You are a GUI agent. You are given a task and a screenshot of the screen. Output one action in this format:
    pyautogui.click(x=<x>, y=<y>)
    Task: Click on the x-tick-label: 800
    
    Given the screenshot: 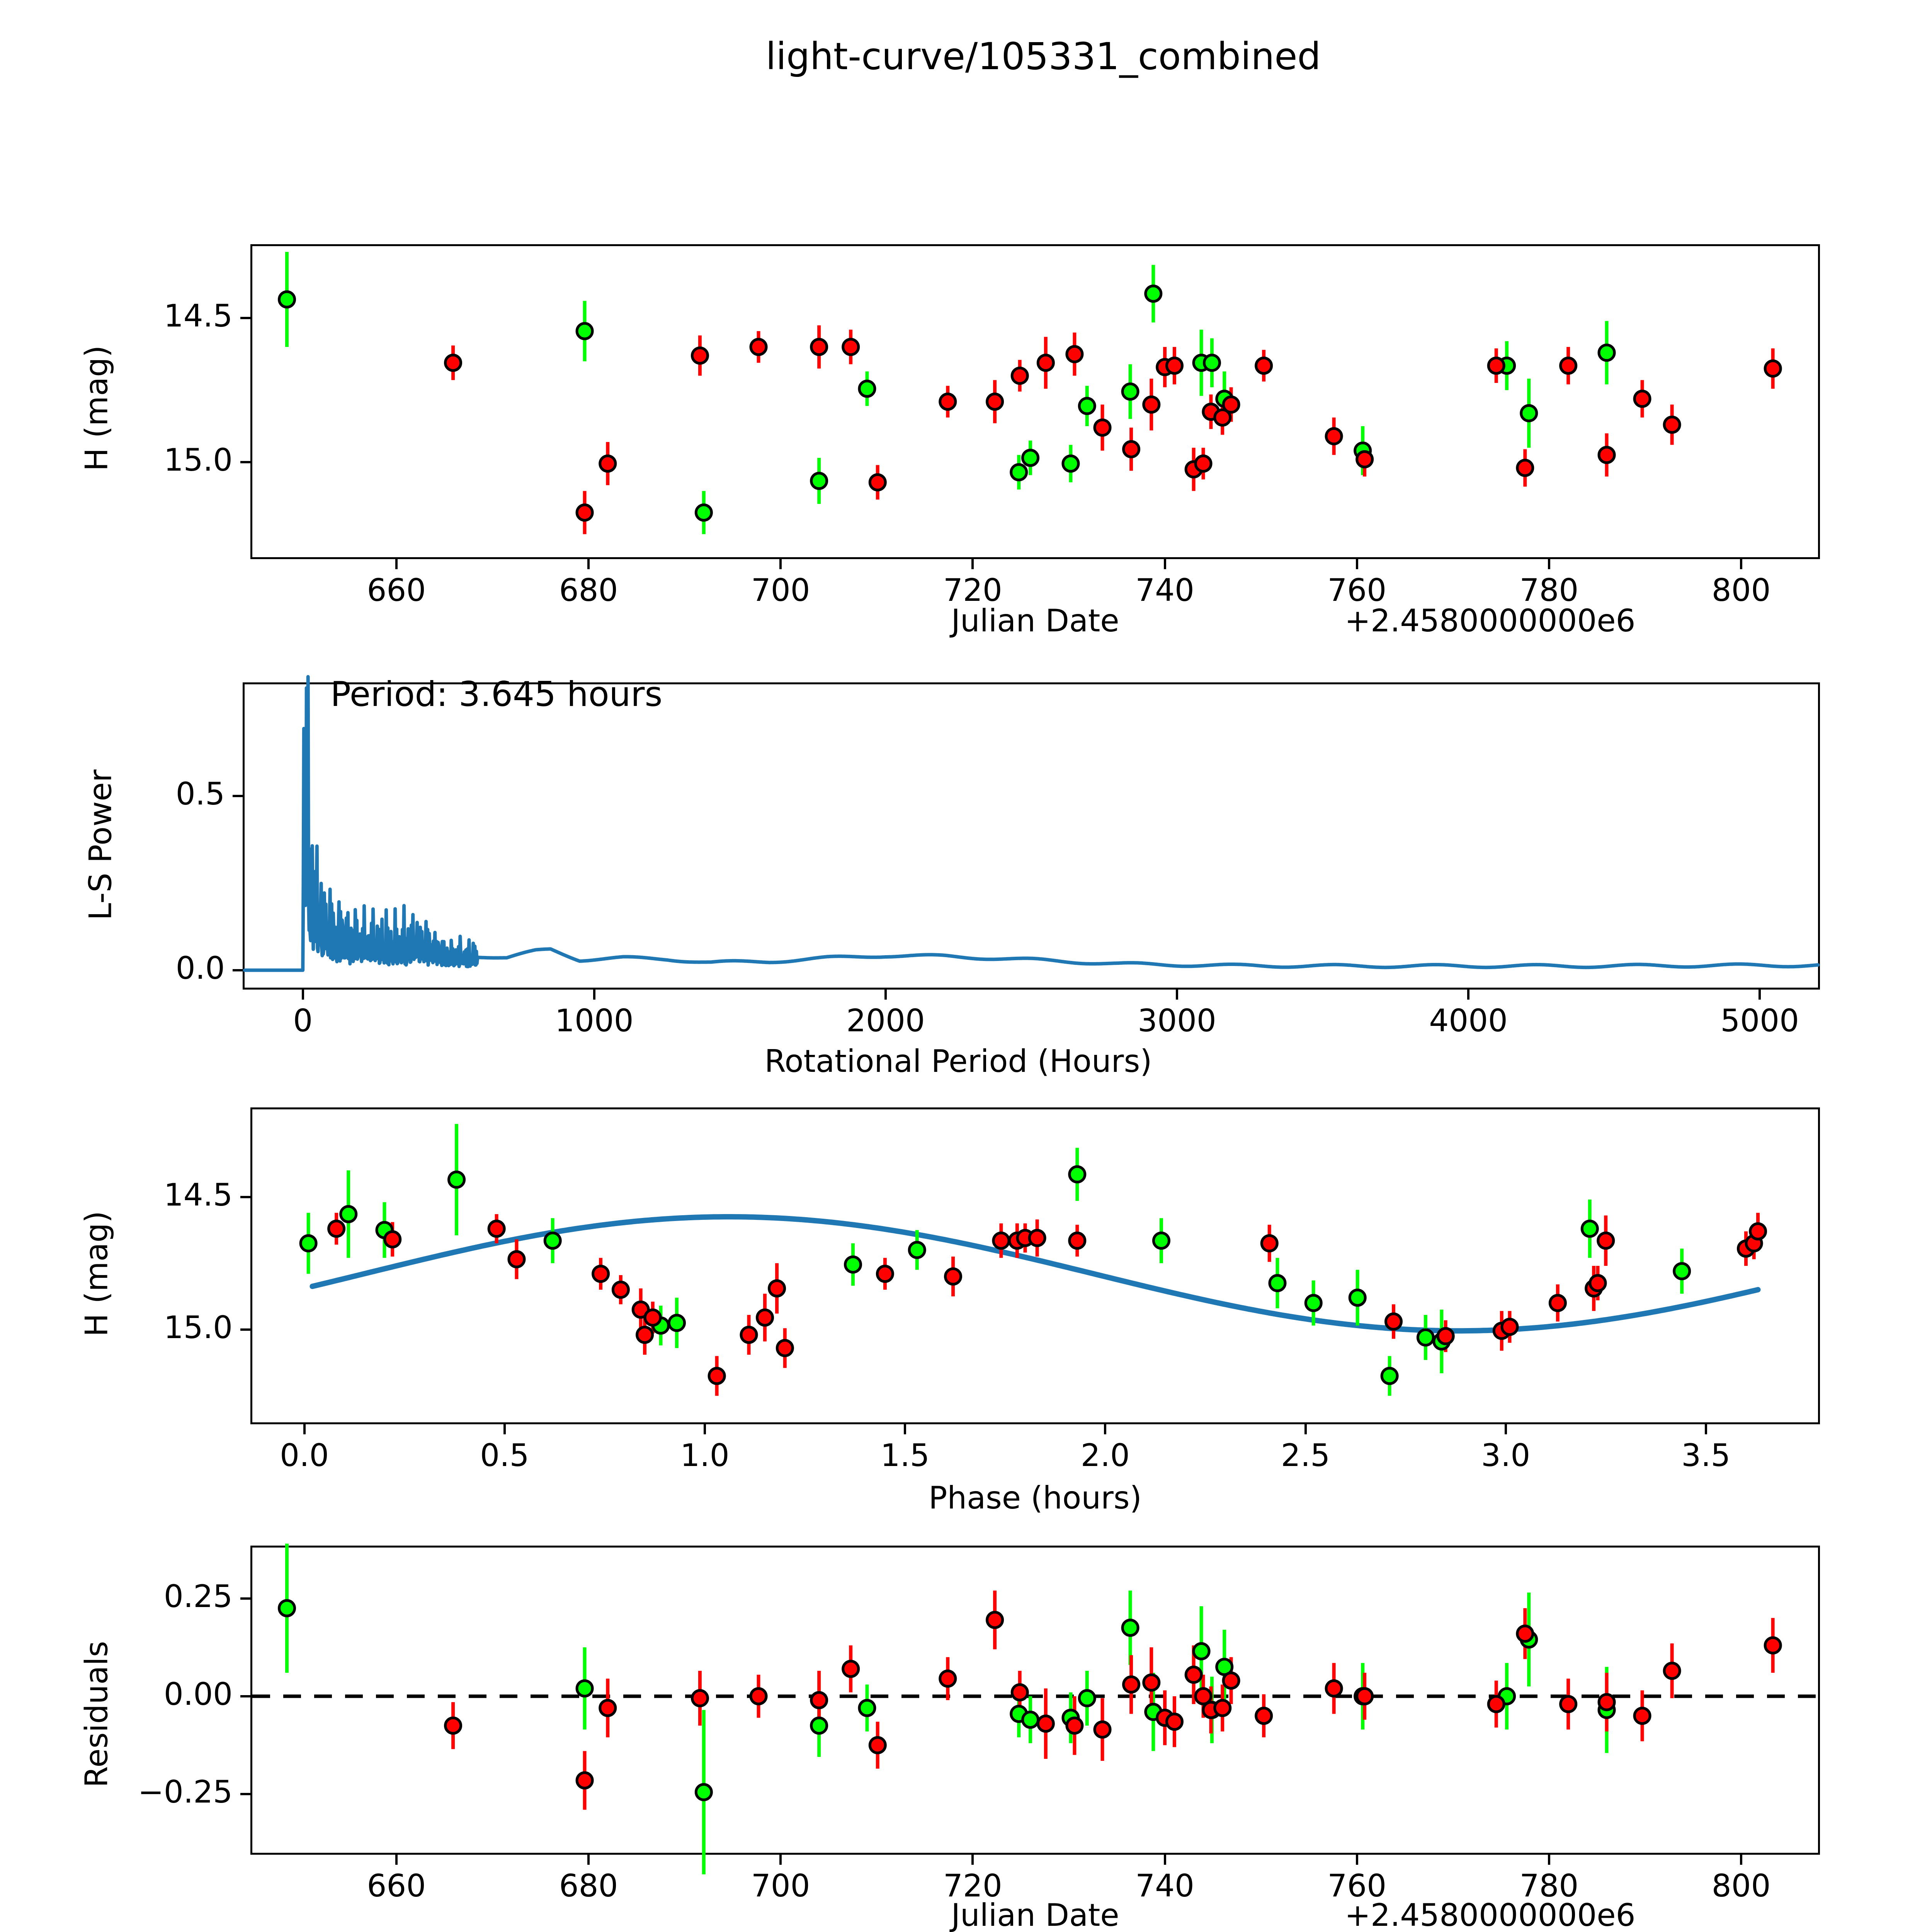 What is the action you would take?
    pyautogui.click(x=1741, y=590)
    